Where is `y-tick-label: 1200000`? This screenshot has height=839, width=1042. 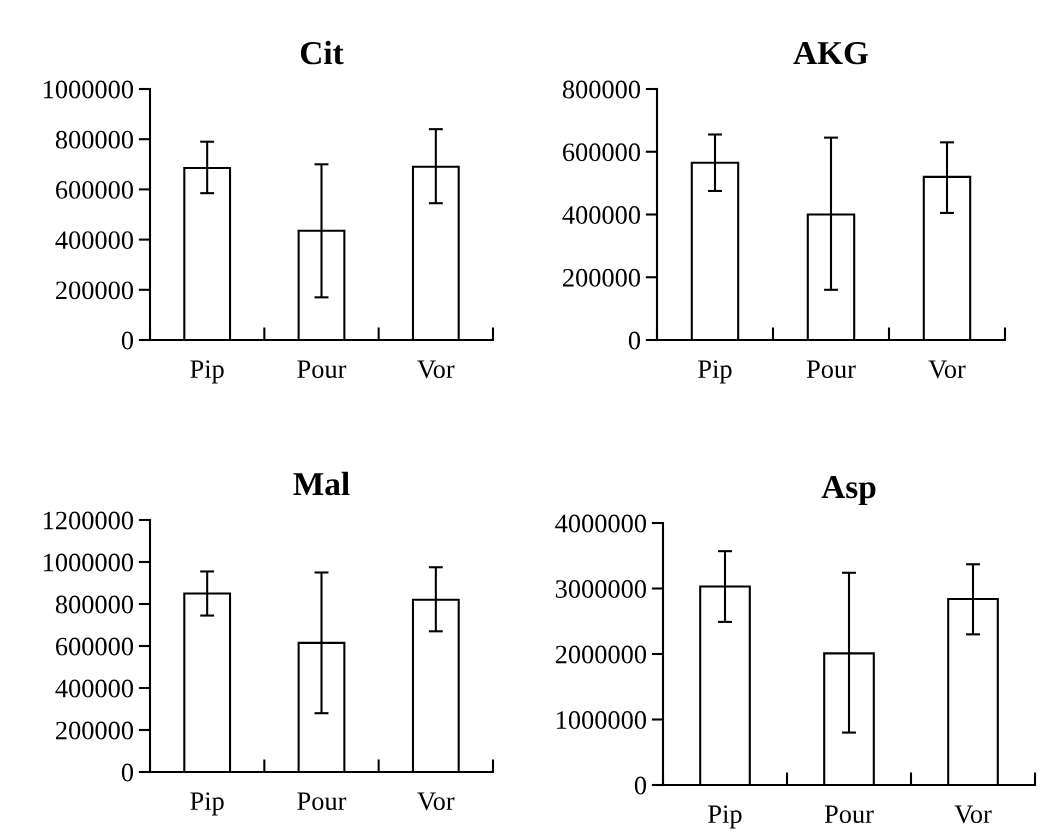 y-tick-label: 1200000 is located at coordinates (88, 520).